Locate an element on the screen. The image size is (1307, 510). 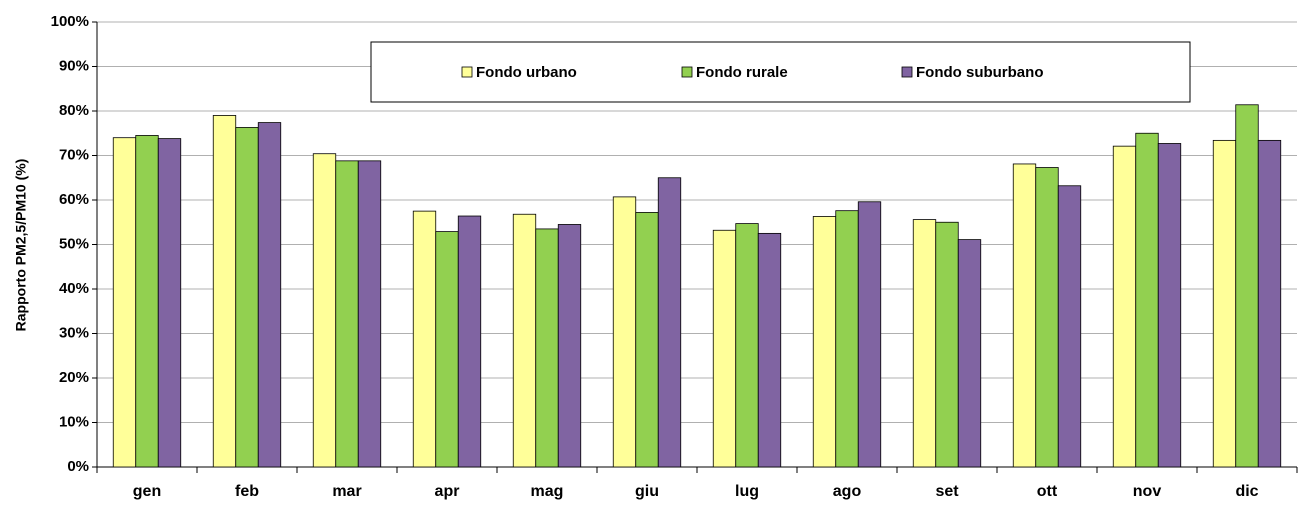
x-tick-label: gen is located at coordinates (147, 491).